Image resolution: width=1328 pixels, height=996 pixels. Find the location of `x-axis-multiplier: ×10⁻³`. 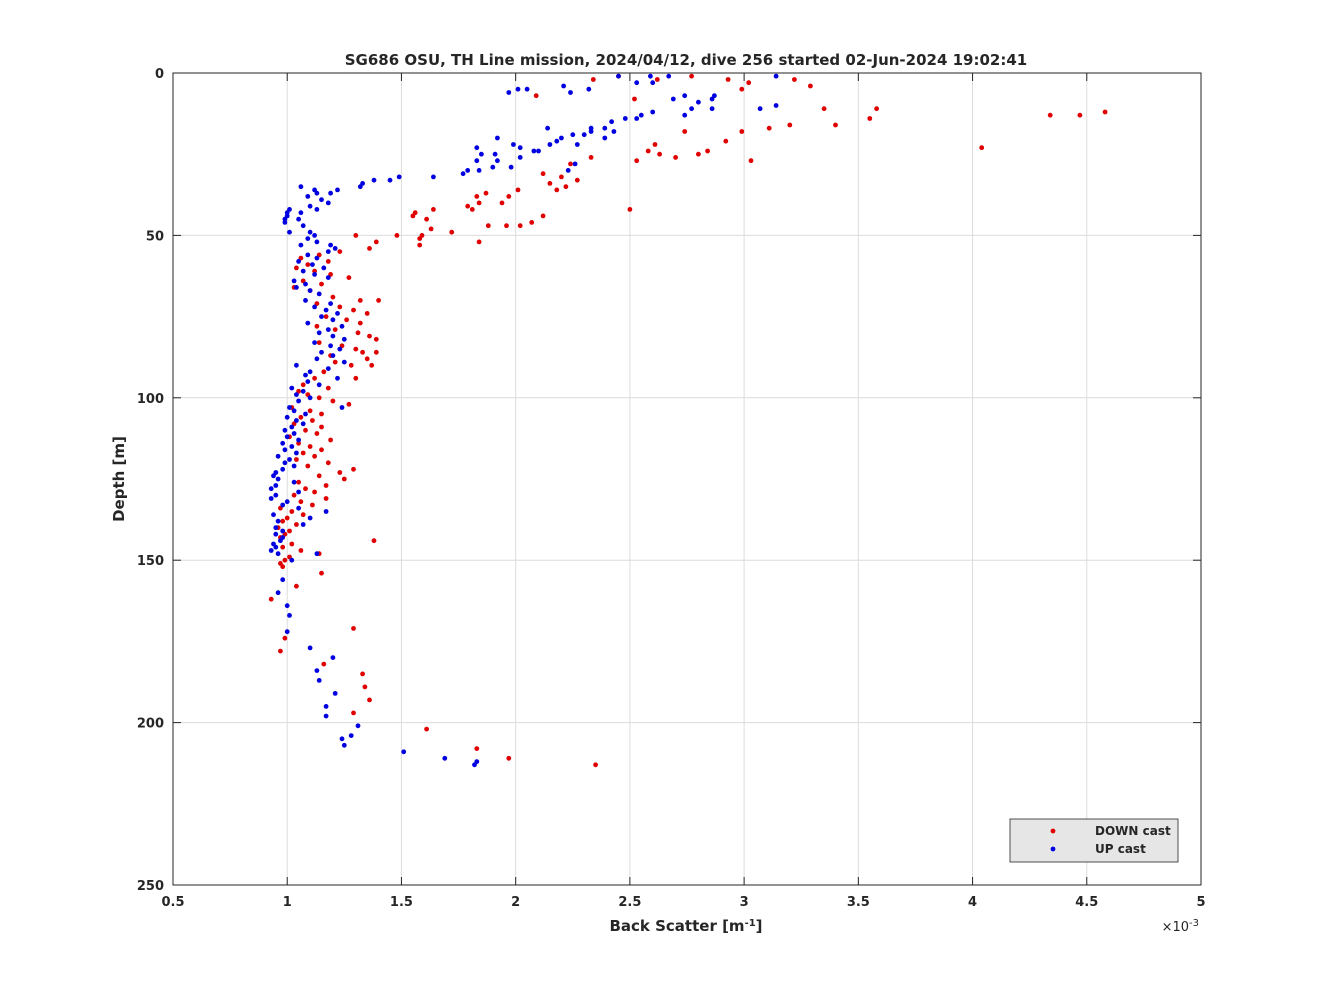

x-axis-multiplier: ×10⁻³ is located at coordinates (1180, 927).